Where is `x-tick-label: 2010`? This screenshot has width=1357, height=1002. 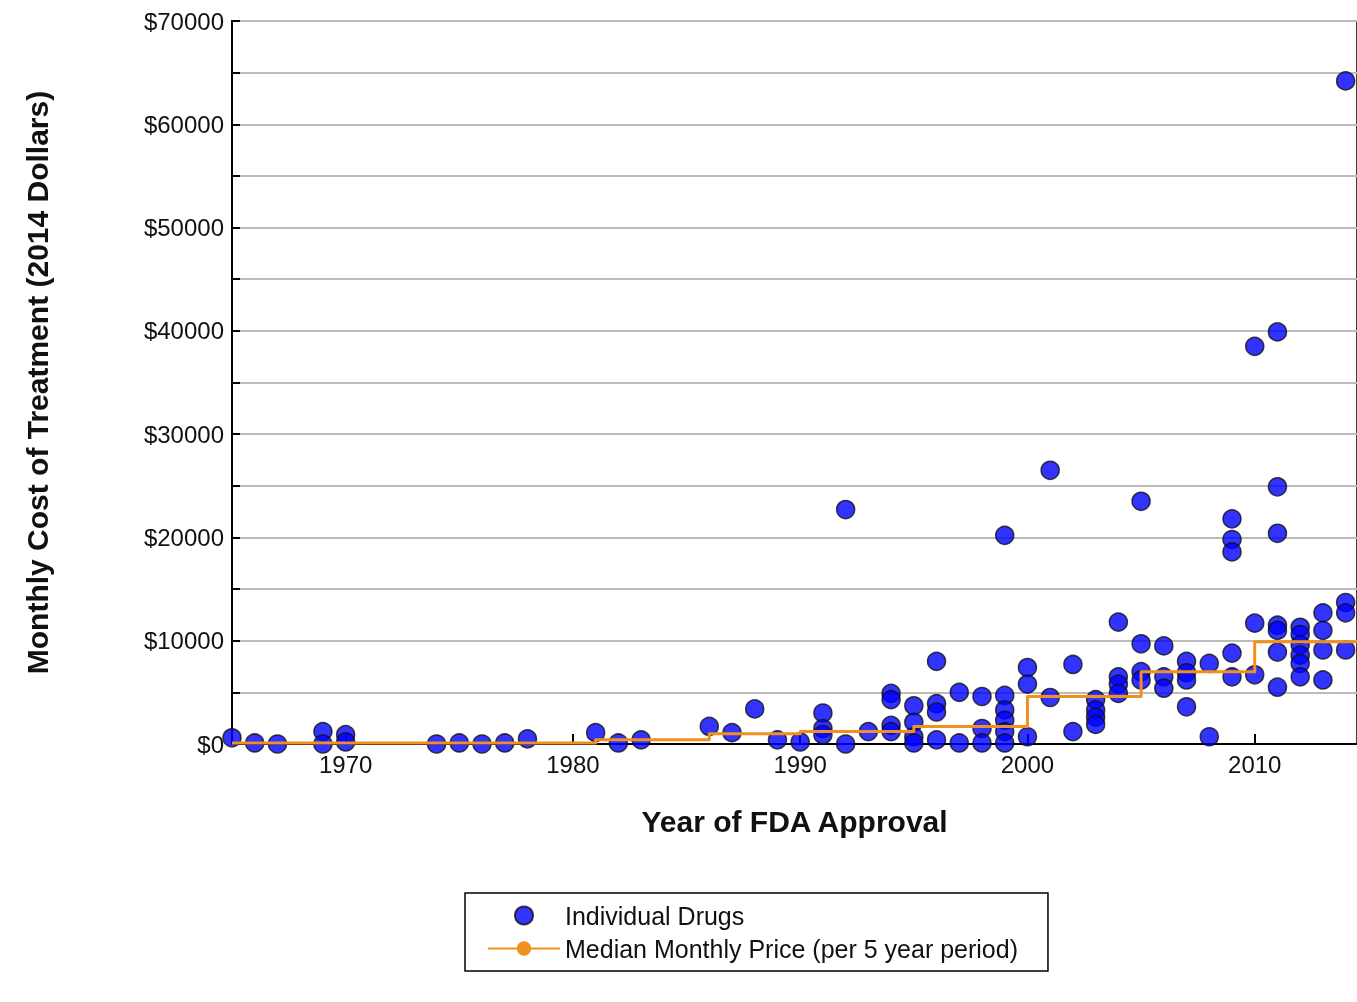
x-tick-label: 2010 is located at coordinates (1255, 764).